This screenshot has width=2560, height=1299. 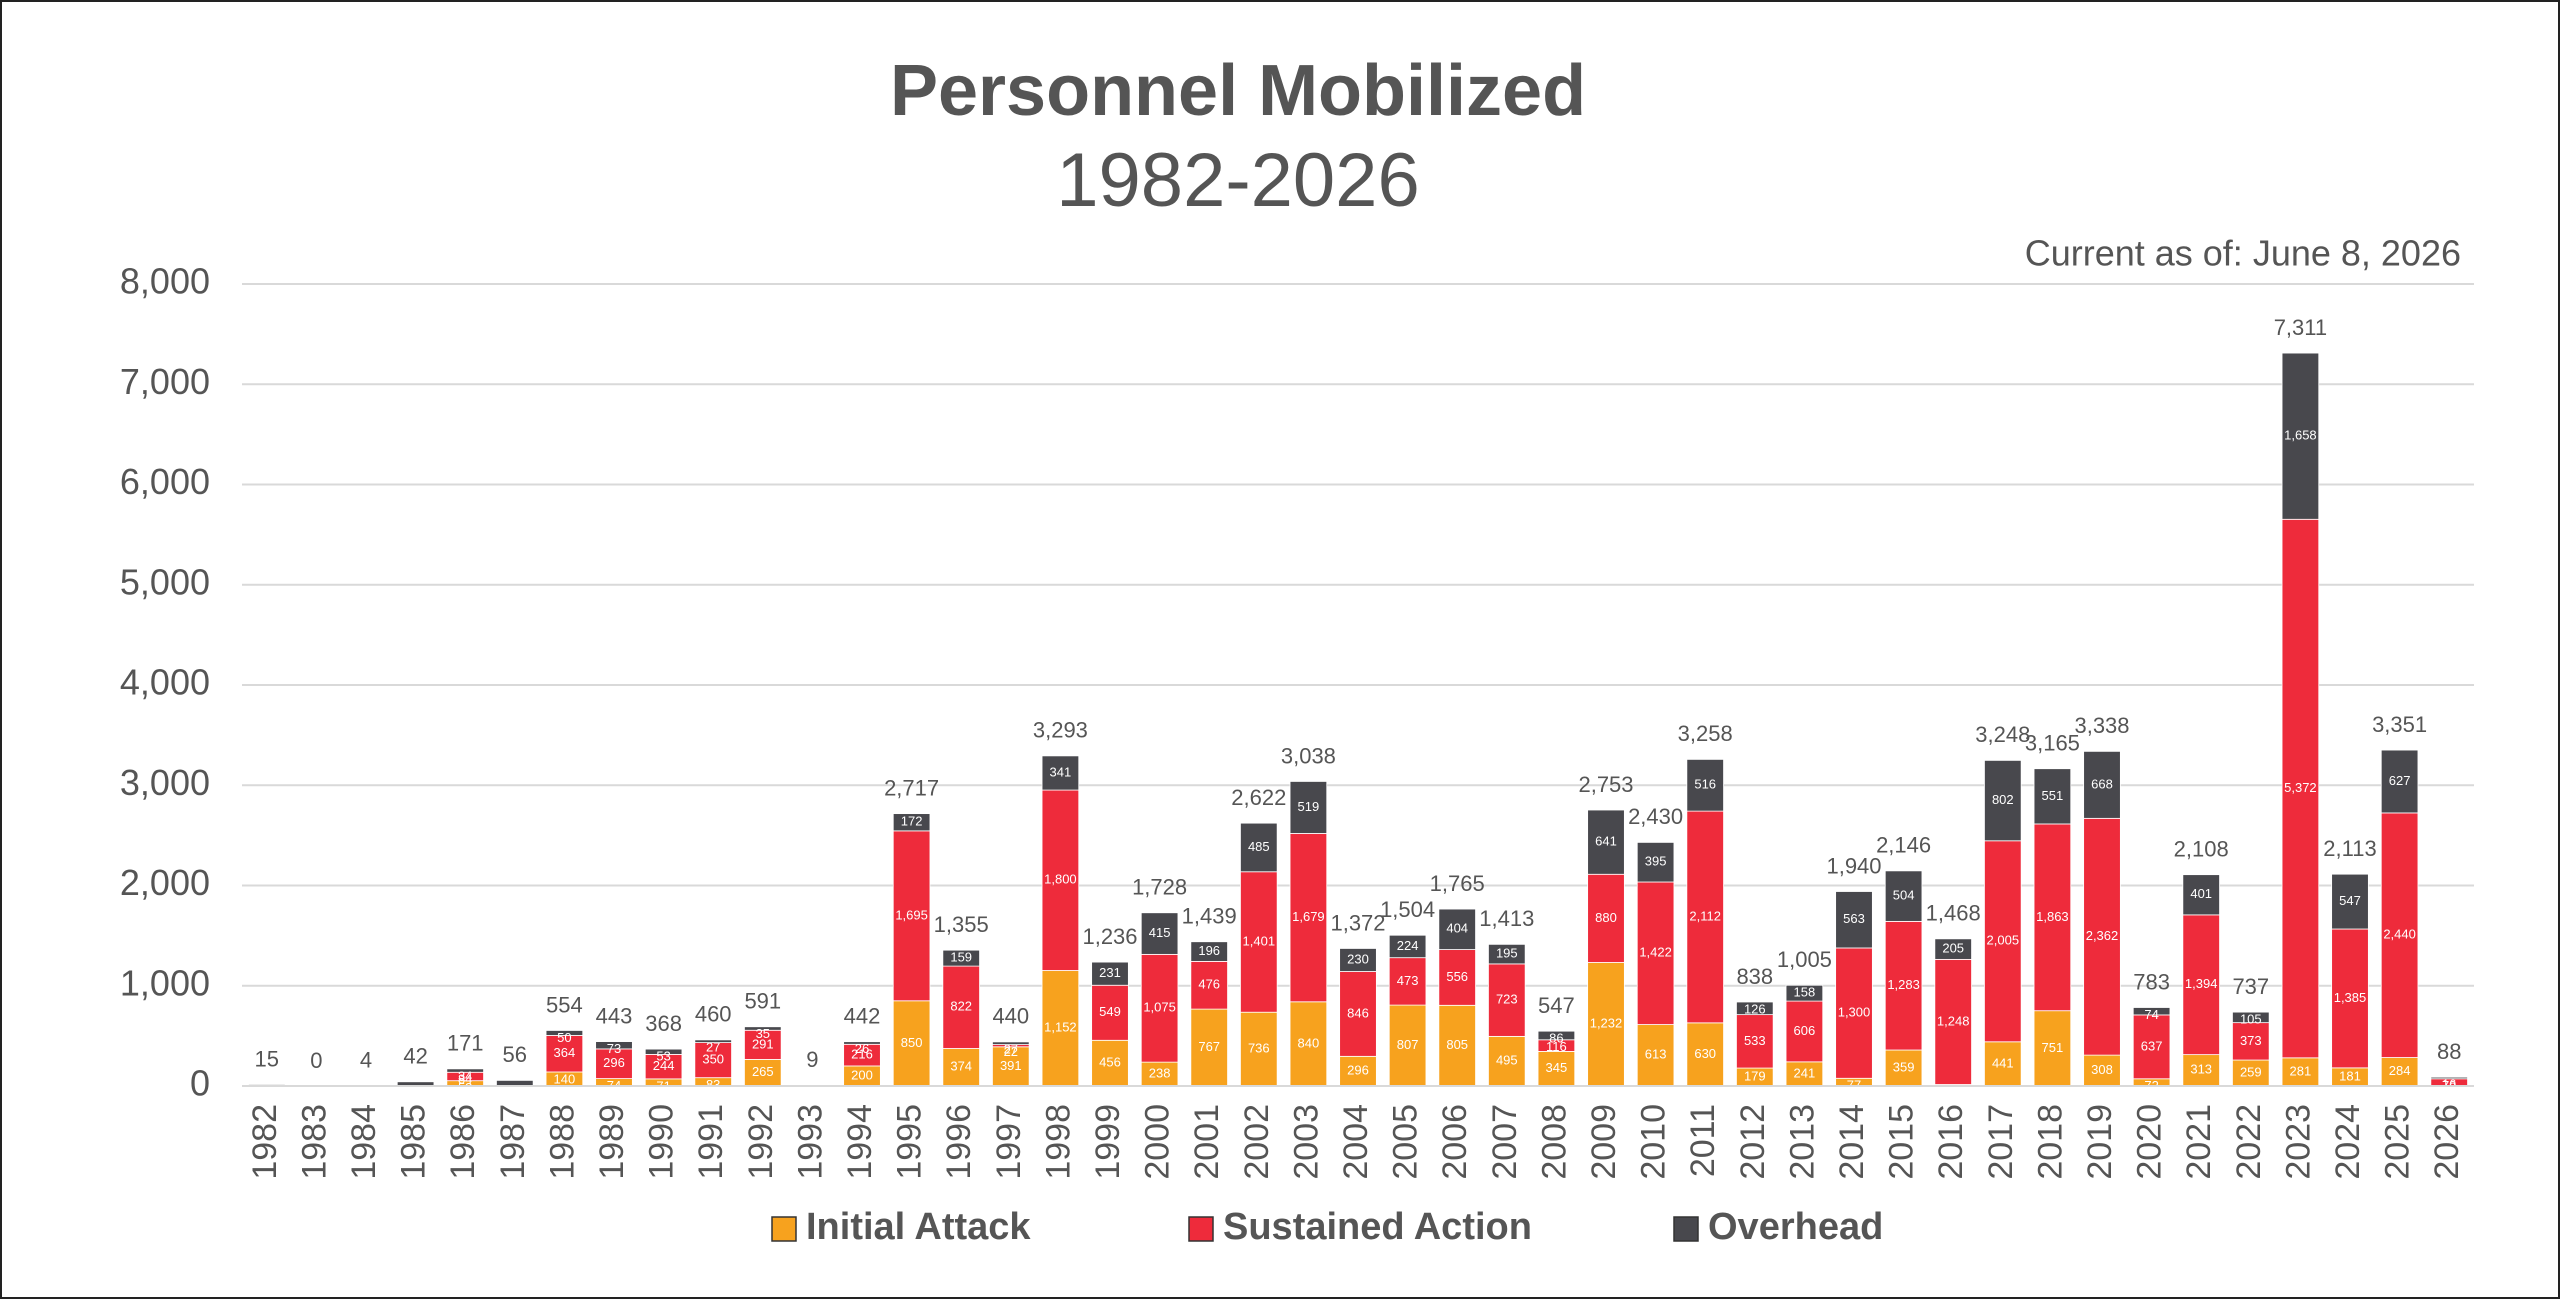 I want to click on x-tick-label: 1988, so click(x=562, y=1142).